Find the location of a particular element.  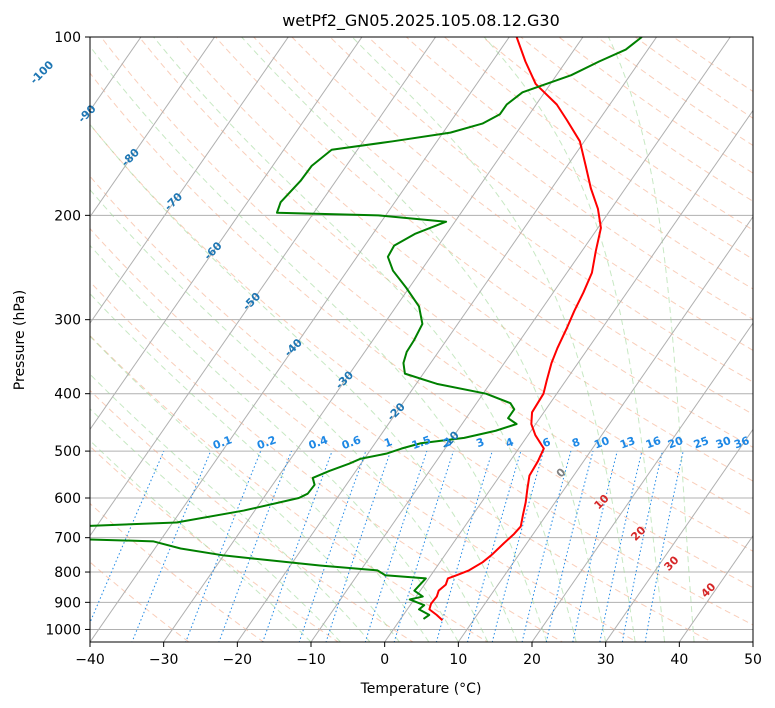

moist-adiabat--2 is located at coordinates (230, 507).